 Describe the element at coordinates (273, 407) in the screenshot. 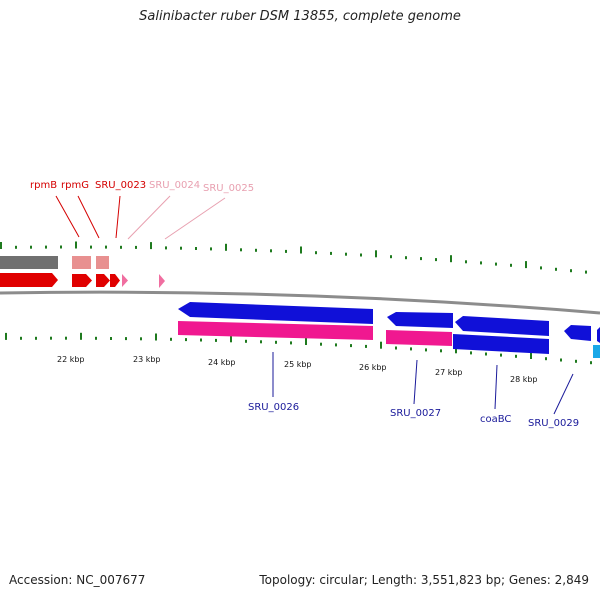

I see `gene-label-SRU_0026: SRU_0026` at that location.